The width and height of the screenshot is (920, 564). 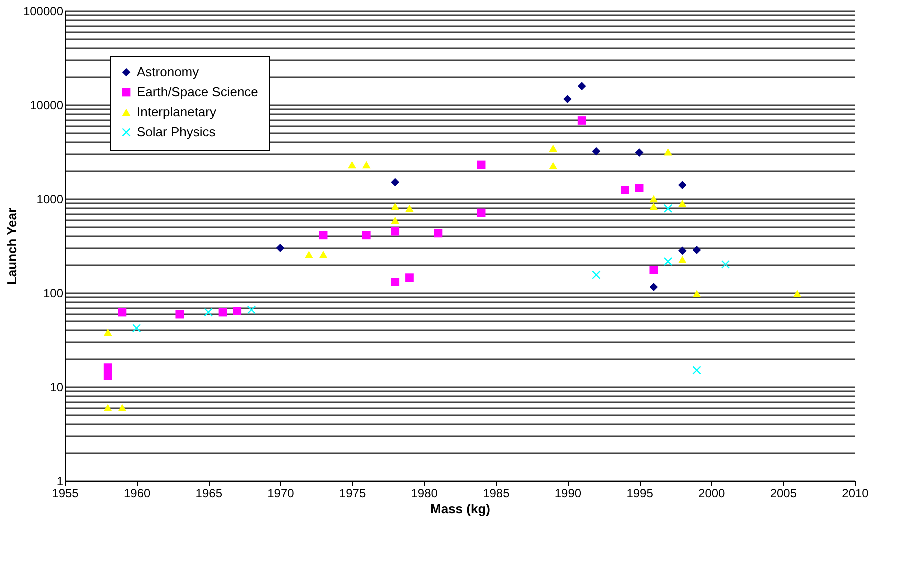 I want to click on x-tick-label: 1960, so click(x=137, y=493).